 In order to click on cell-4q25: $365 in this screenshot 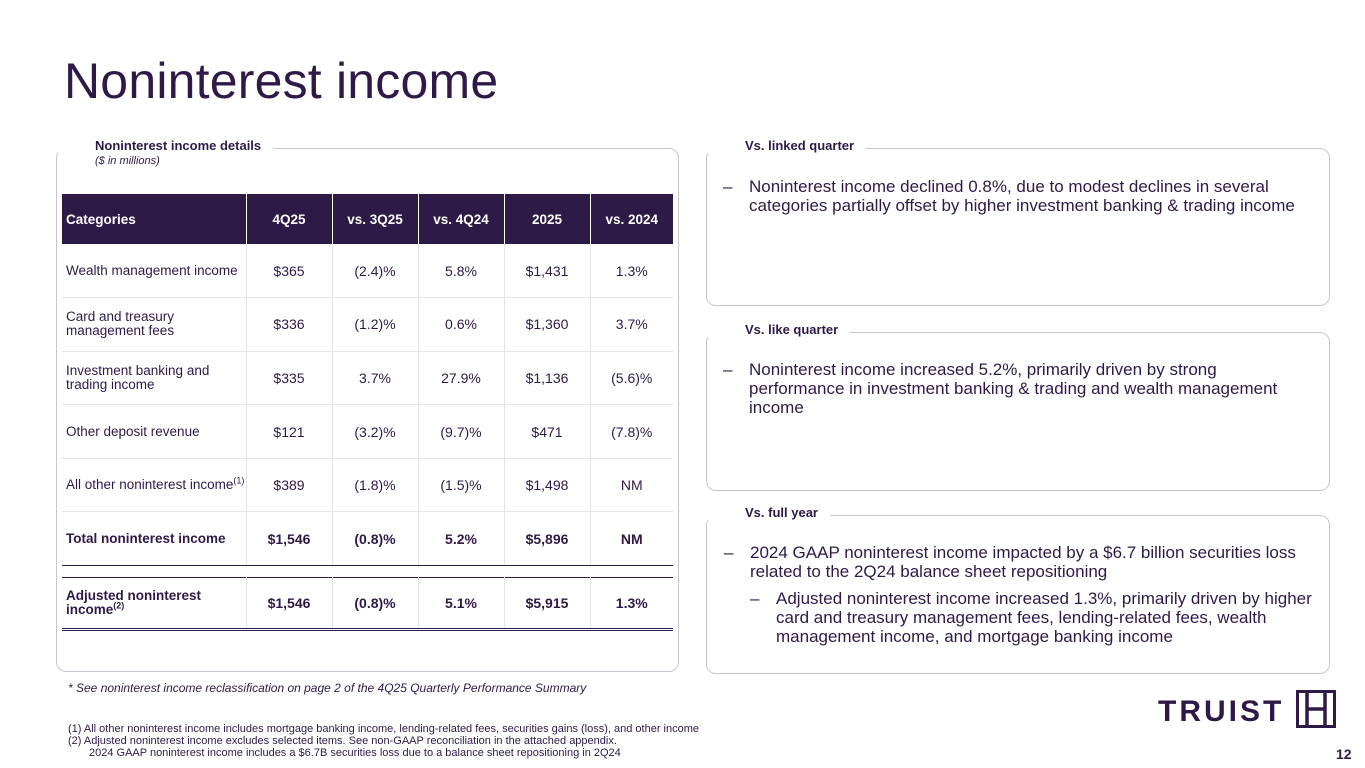, I will do `click(289, 271)`.